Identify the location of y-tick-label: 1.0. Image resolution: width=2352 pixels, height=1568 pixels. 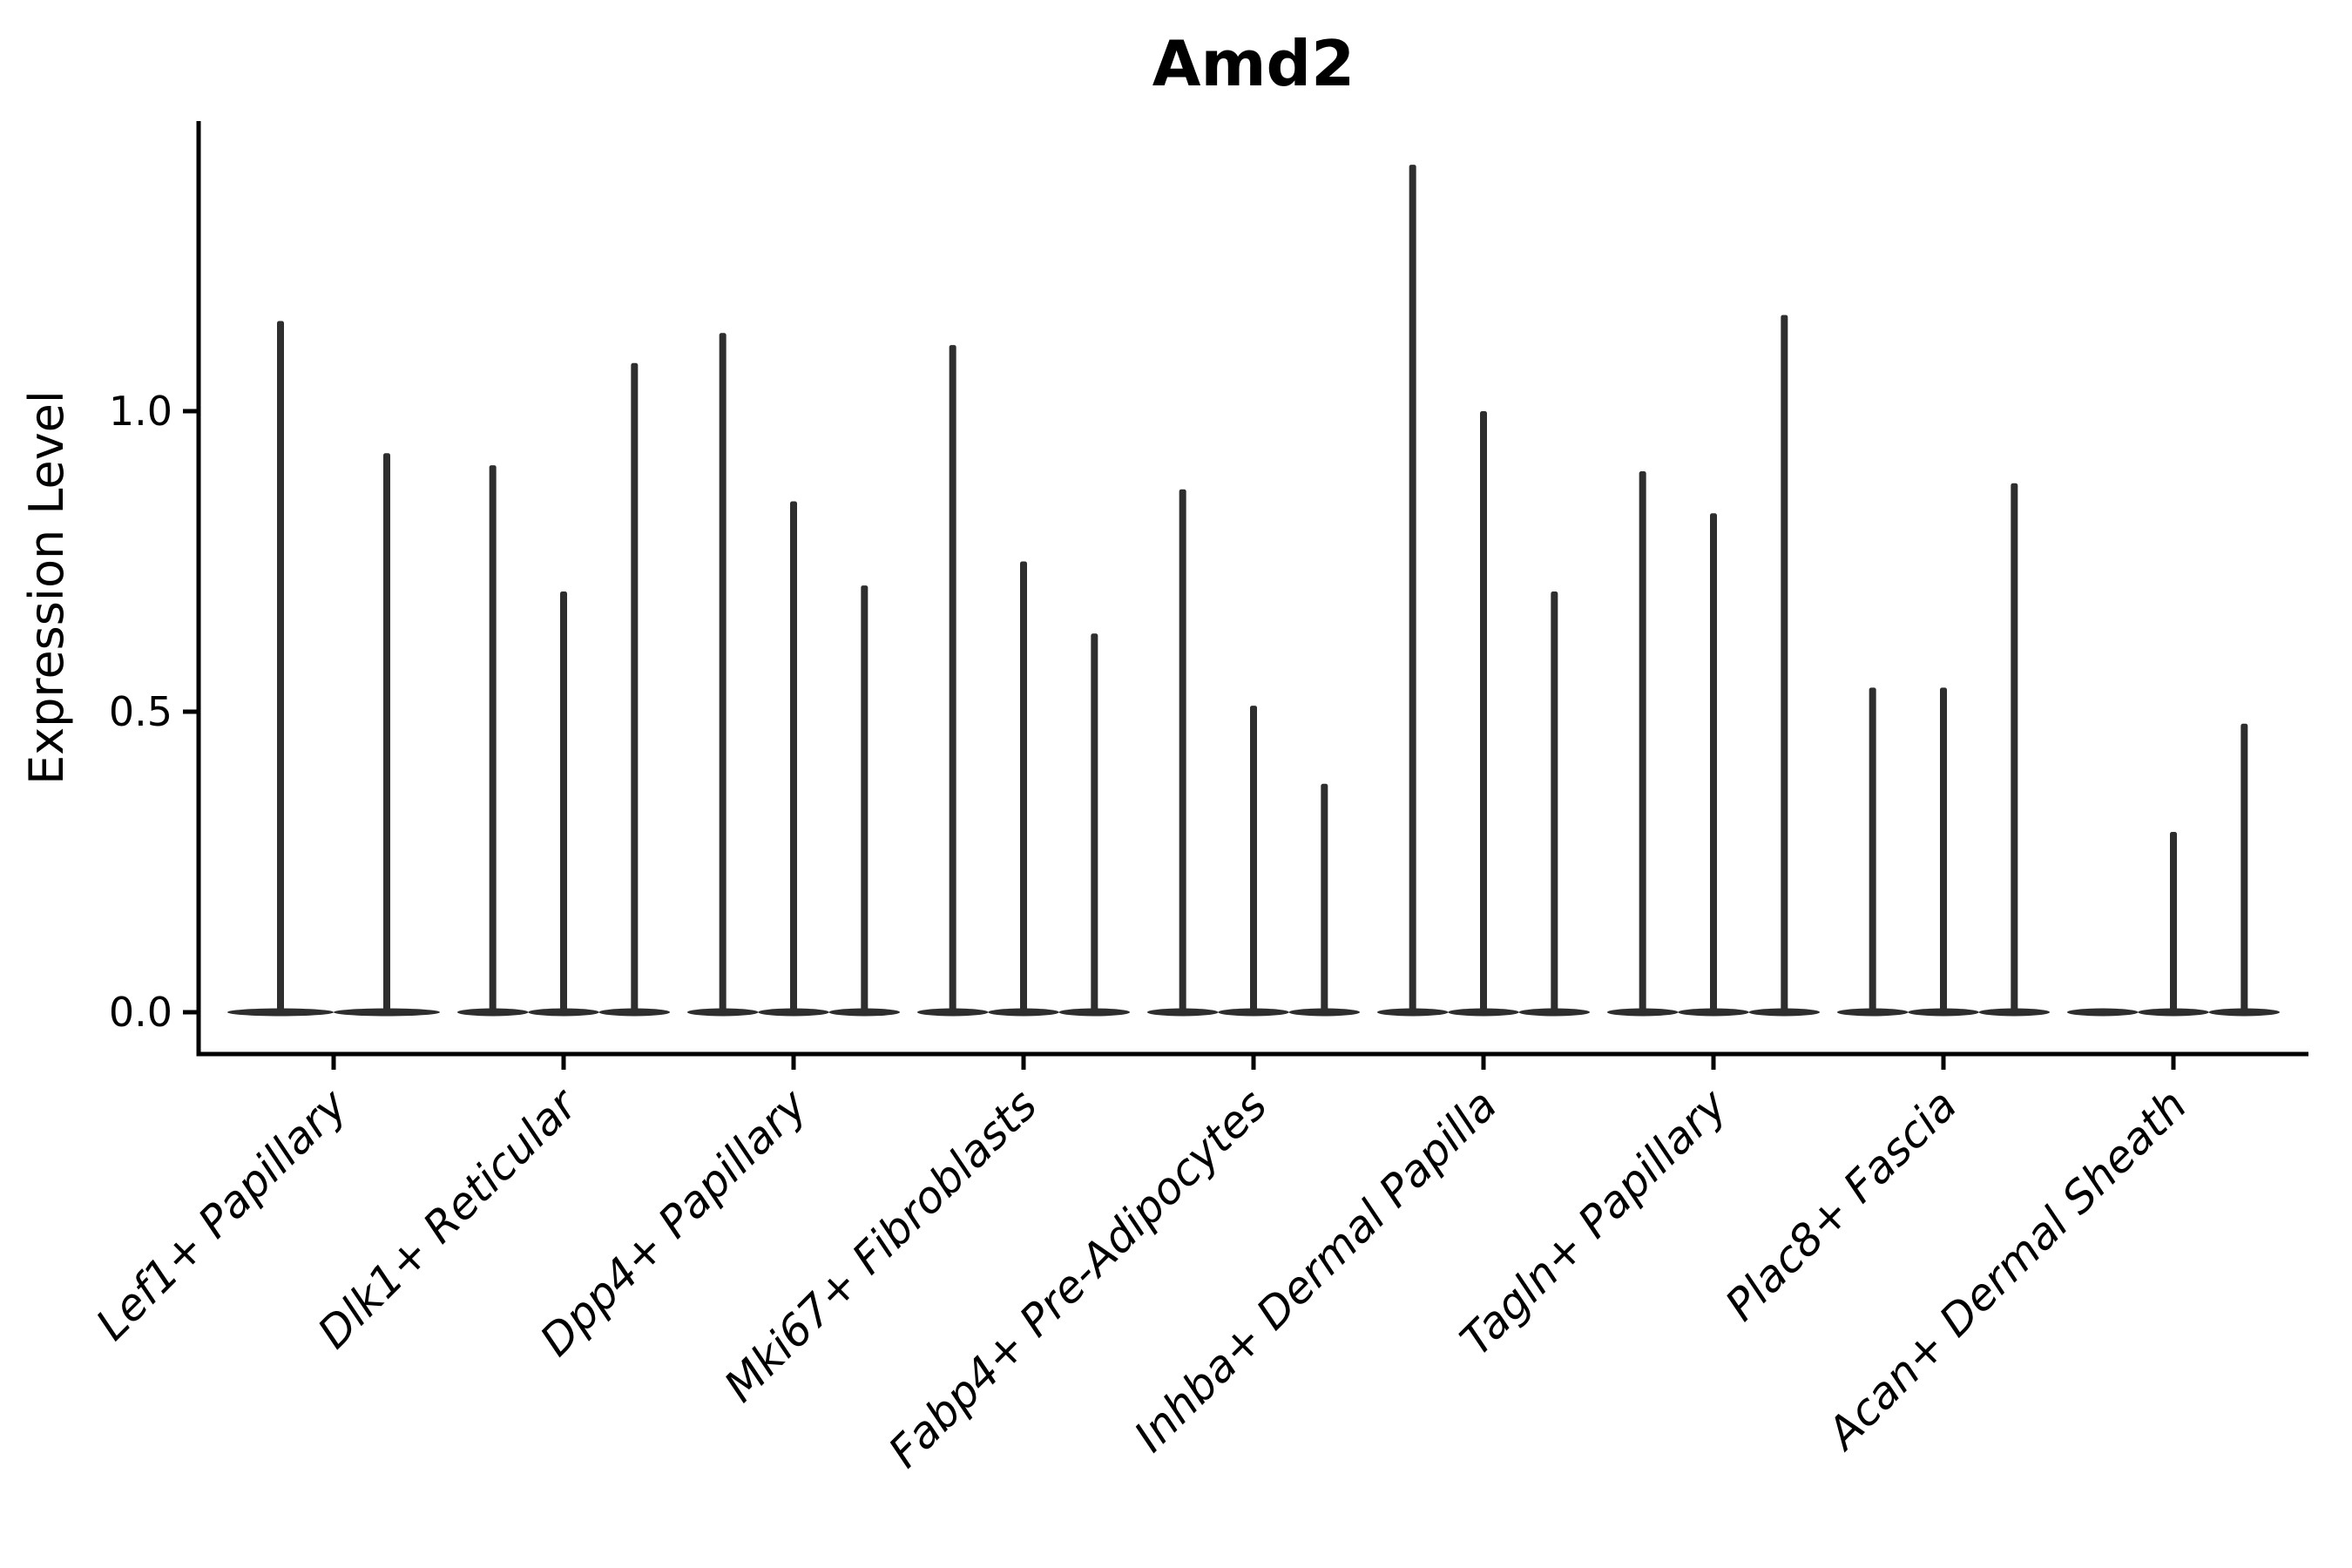
(140, 411).